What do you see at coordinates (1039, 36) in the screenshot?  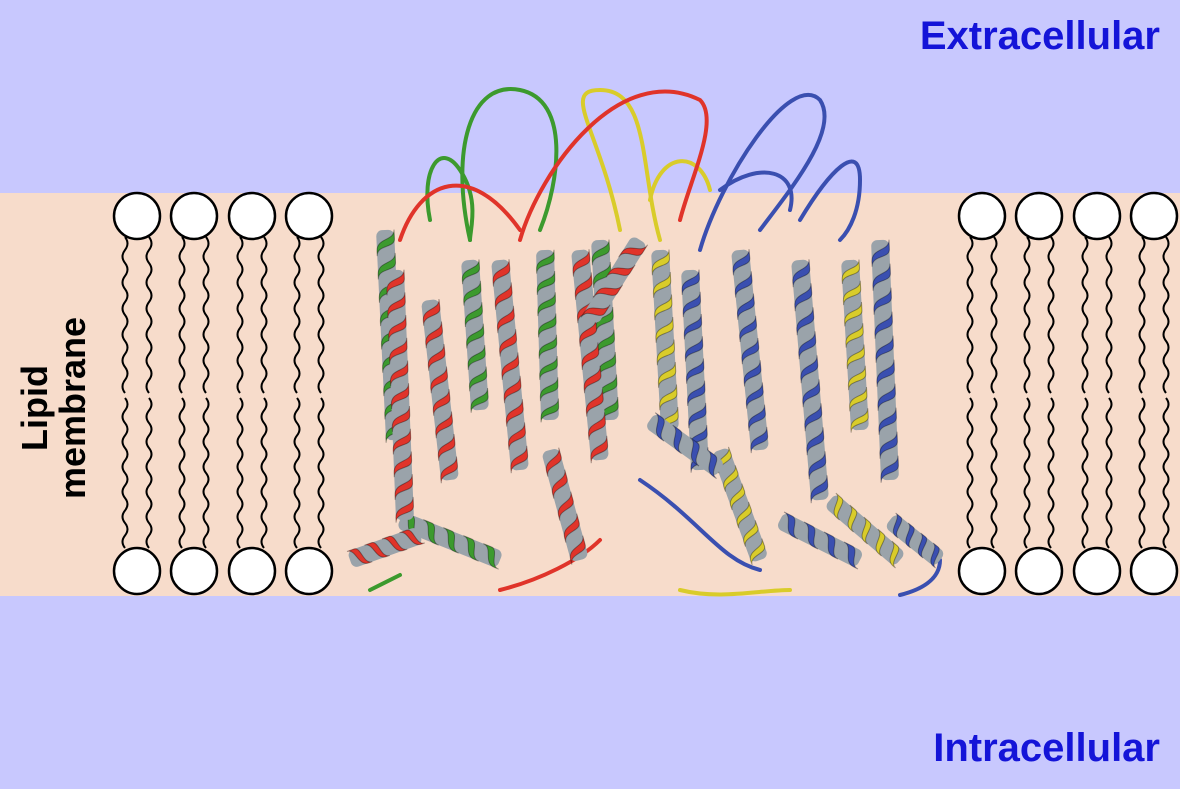 I see `extracellular-label: Extracellular` at bounding box center [1039, 36].